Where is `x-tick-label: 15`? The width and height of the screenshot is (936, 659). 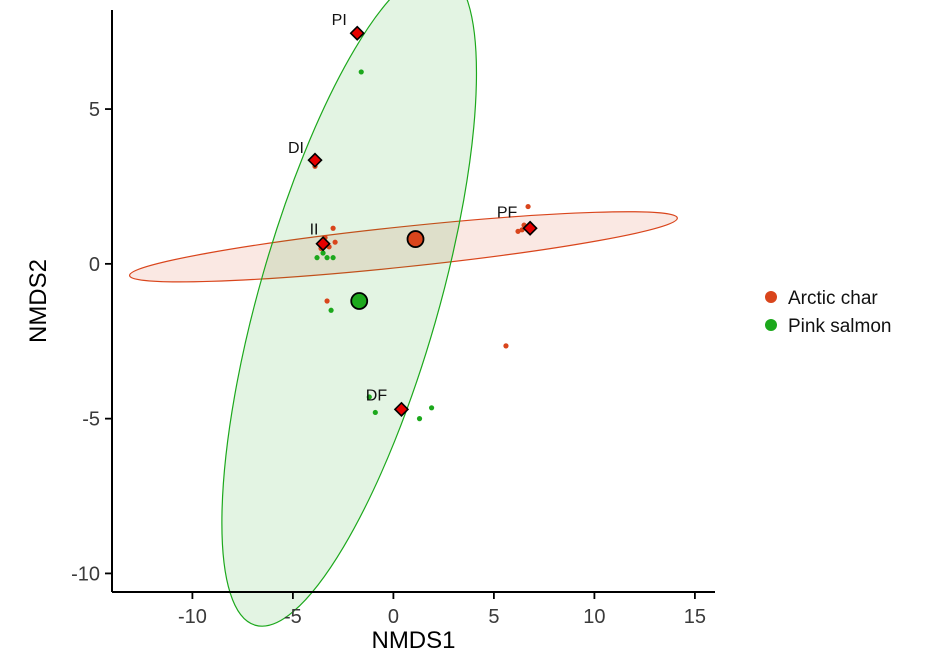 x-tick-label: 15 is located at coordinates (695, 617).